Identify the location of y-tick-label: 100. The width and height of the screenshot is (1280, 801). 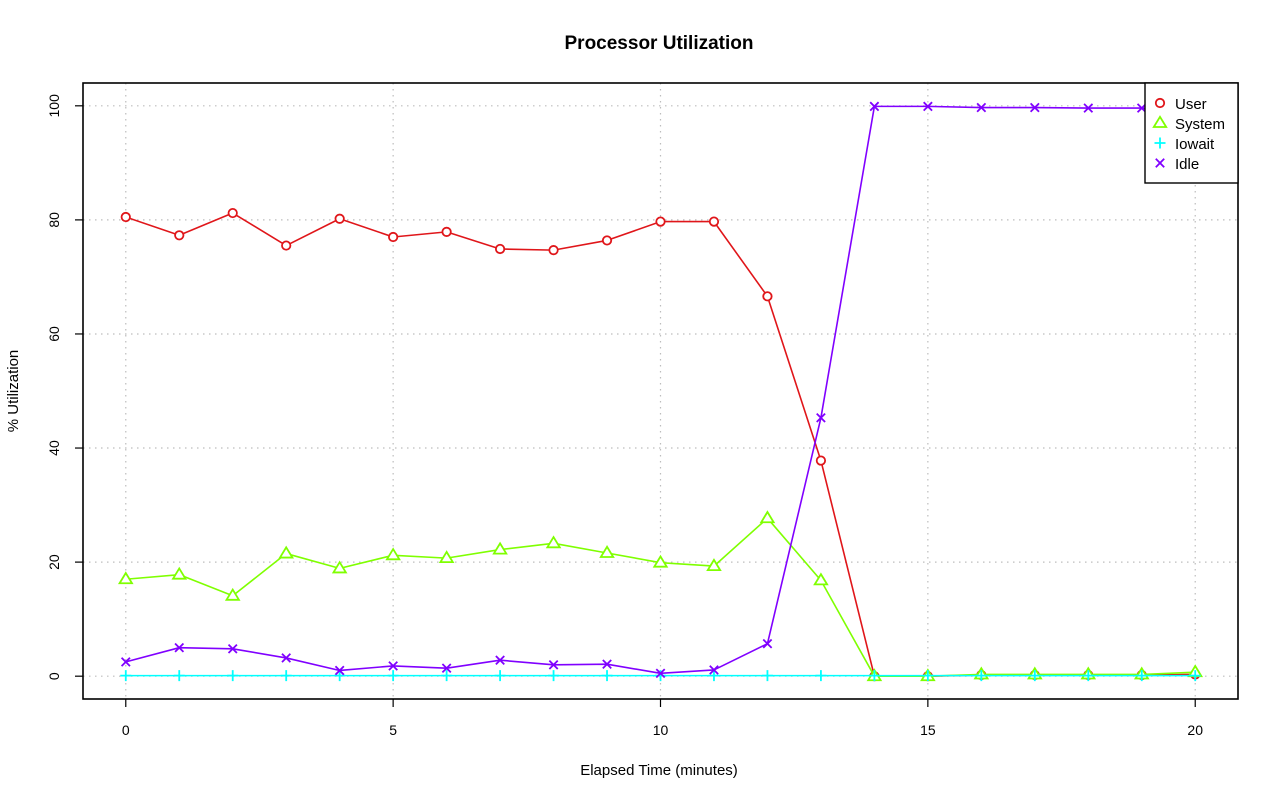
(54, 106).